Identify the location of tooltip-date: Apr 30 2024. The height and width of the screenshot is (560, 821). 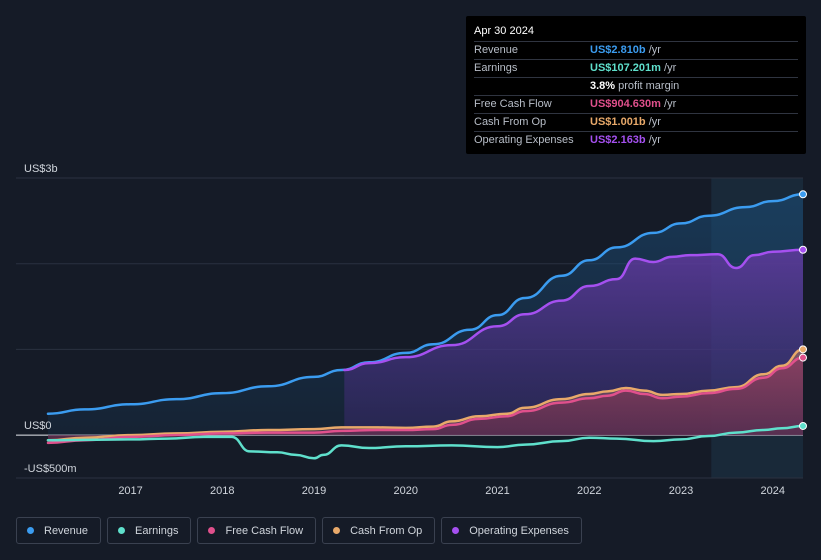
(636, 33).